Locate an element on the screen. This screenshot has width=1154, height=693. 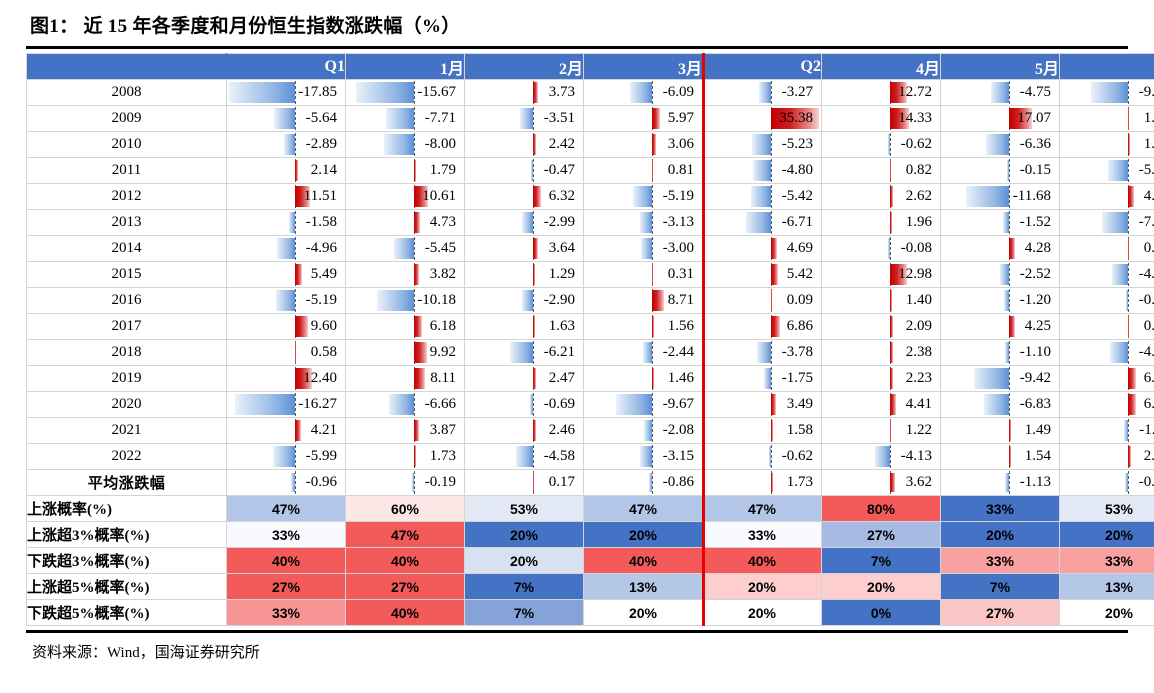
summary-cell-value: 20% is located at coordinates (643, 534).